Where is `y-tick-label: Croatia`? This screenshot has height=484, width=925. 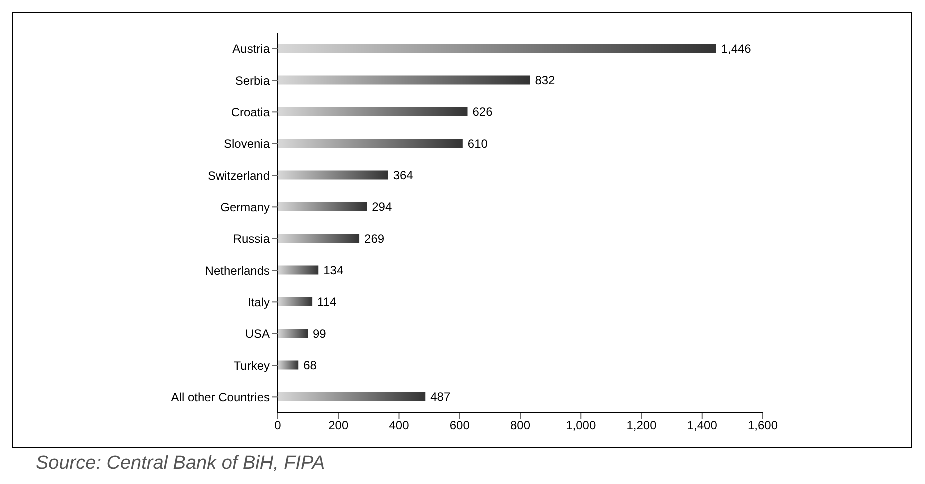 y-tick-label: Croatia is located at coordinates (250, 112).